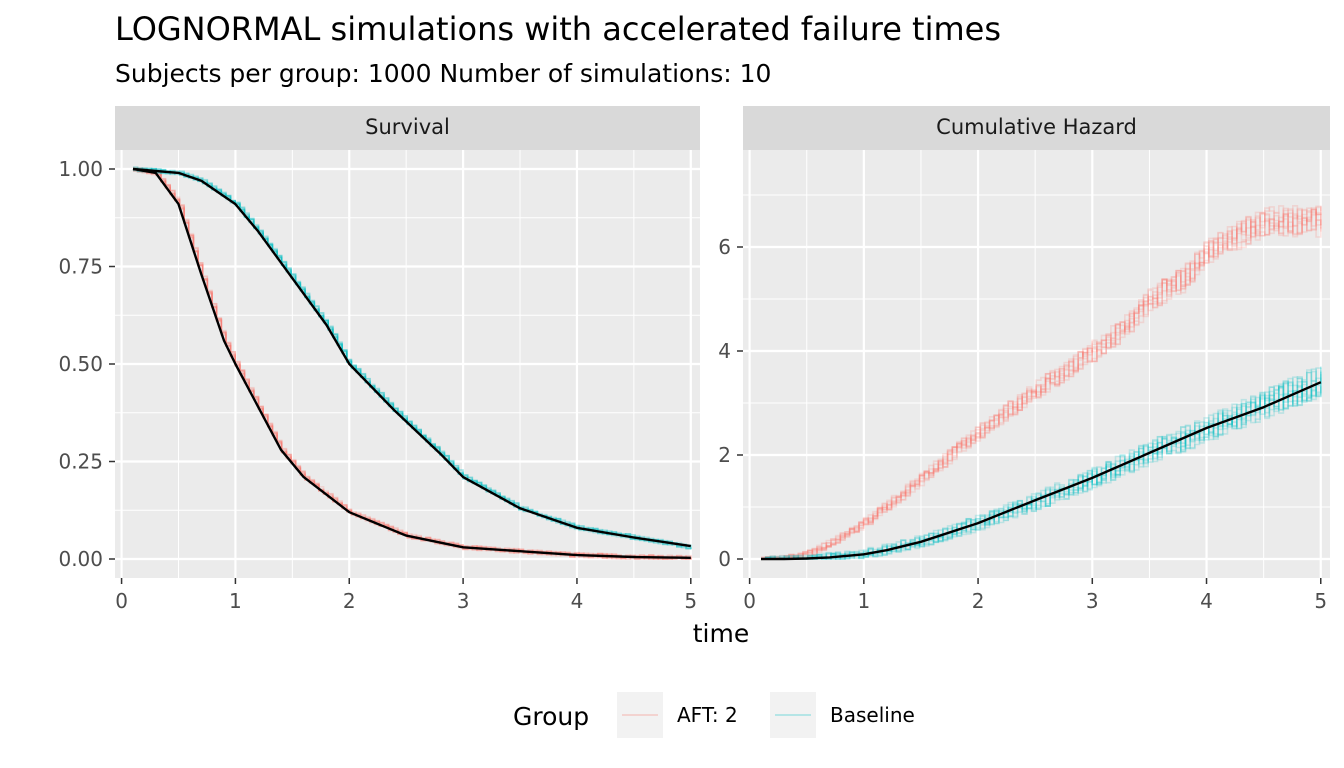  What do you see at coordinates (80, 267) in the screenshot?
I see `y-tick-label: 0.75` at bounding box center [80, 267].